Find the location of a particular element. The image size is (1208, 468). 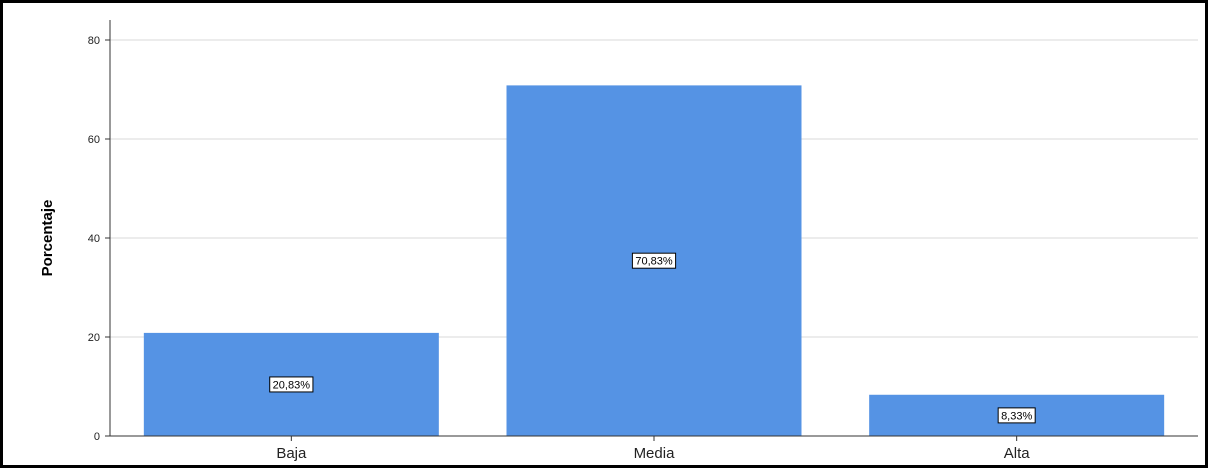

data-label: 8,33% is located at coordinates (1016, 415).